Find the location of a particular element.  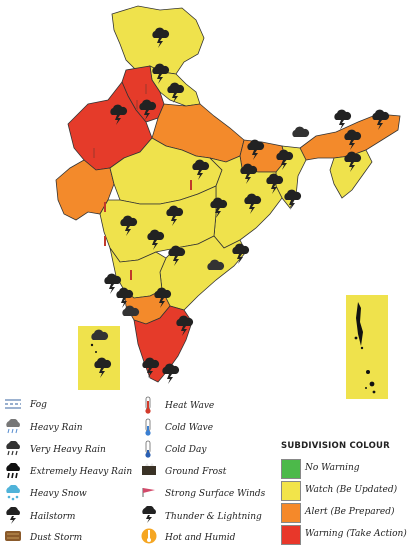

region-karnataka is located at coordinates (138, 273).